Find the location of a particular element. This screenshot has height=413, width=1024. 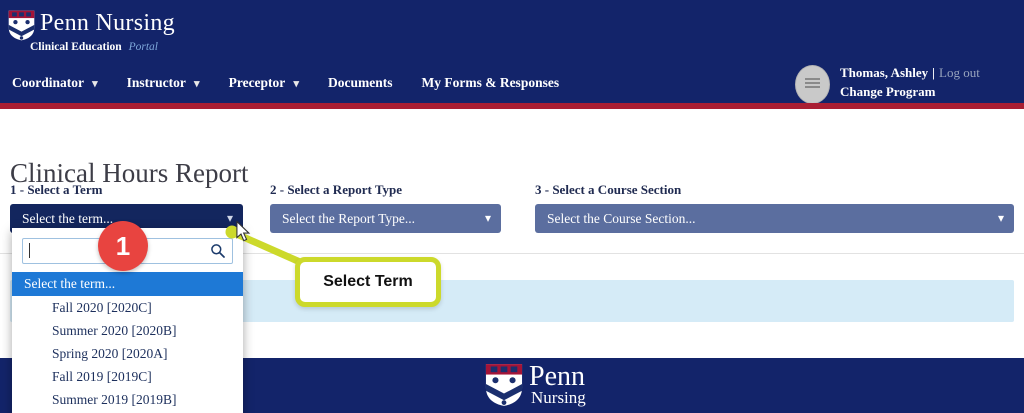

footer-wordmark: Penn Nursing is located at coordinates (557, 384).